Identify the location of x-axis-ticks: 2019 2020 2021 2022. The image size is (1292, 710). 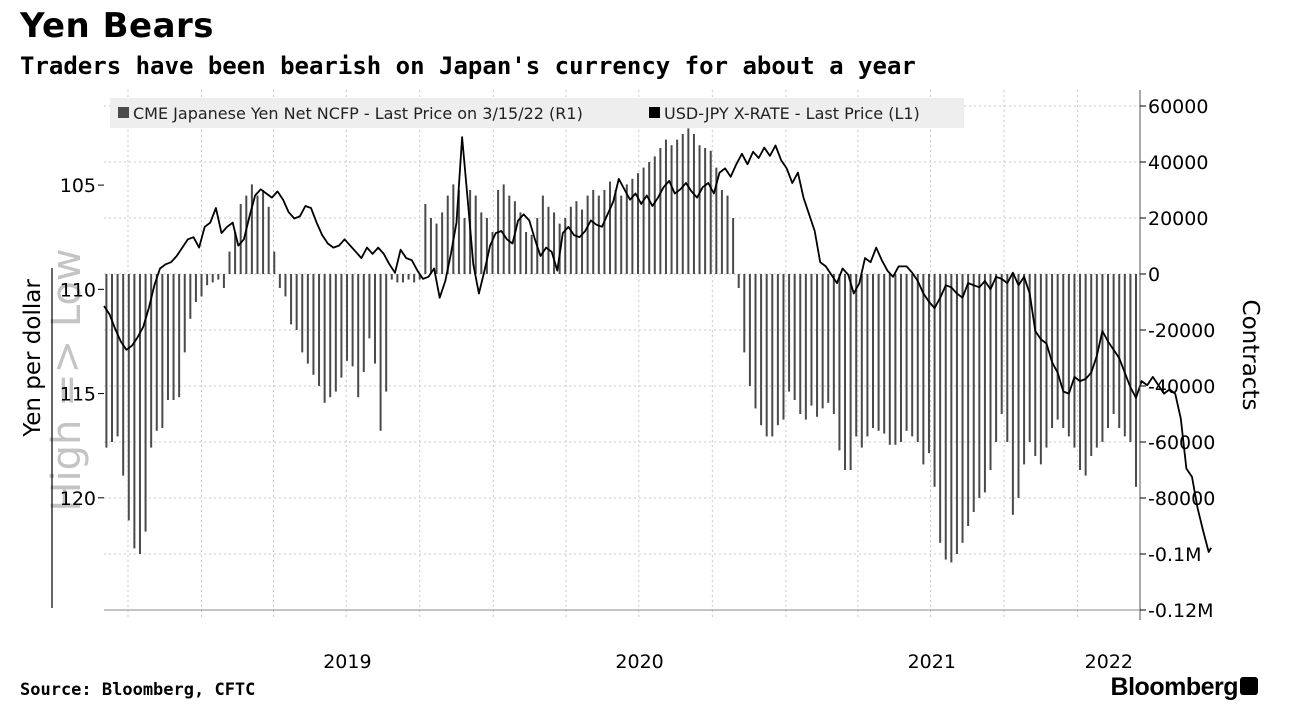
(622, 641).